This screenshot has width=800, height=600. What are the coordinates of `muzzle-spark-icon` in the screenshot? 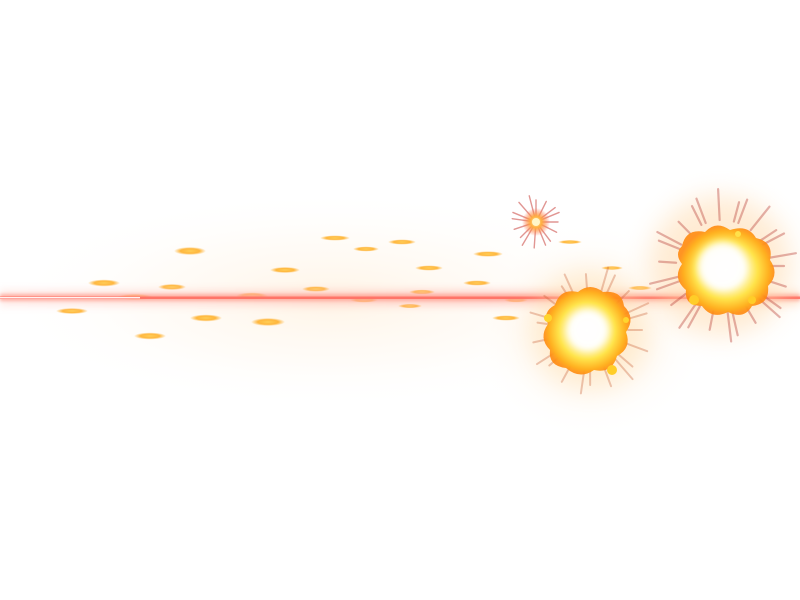 It's located at (535, 222).